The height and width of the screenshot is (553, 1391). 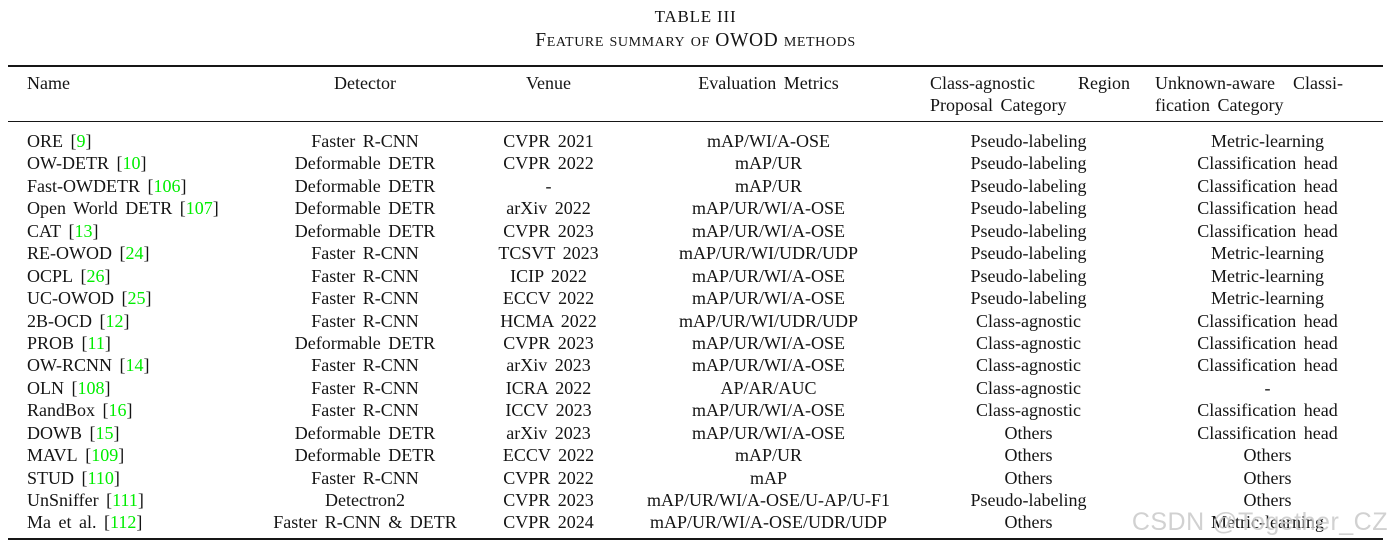 I want to click on method-name-cell: STUD [110], so click(x=136, y=478).